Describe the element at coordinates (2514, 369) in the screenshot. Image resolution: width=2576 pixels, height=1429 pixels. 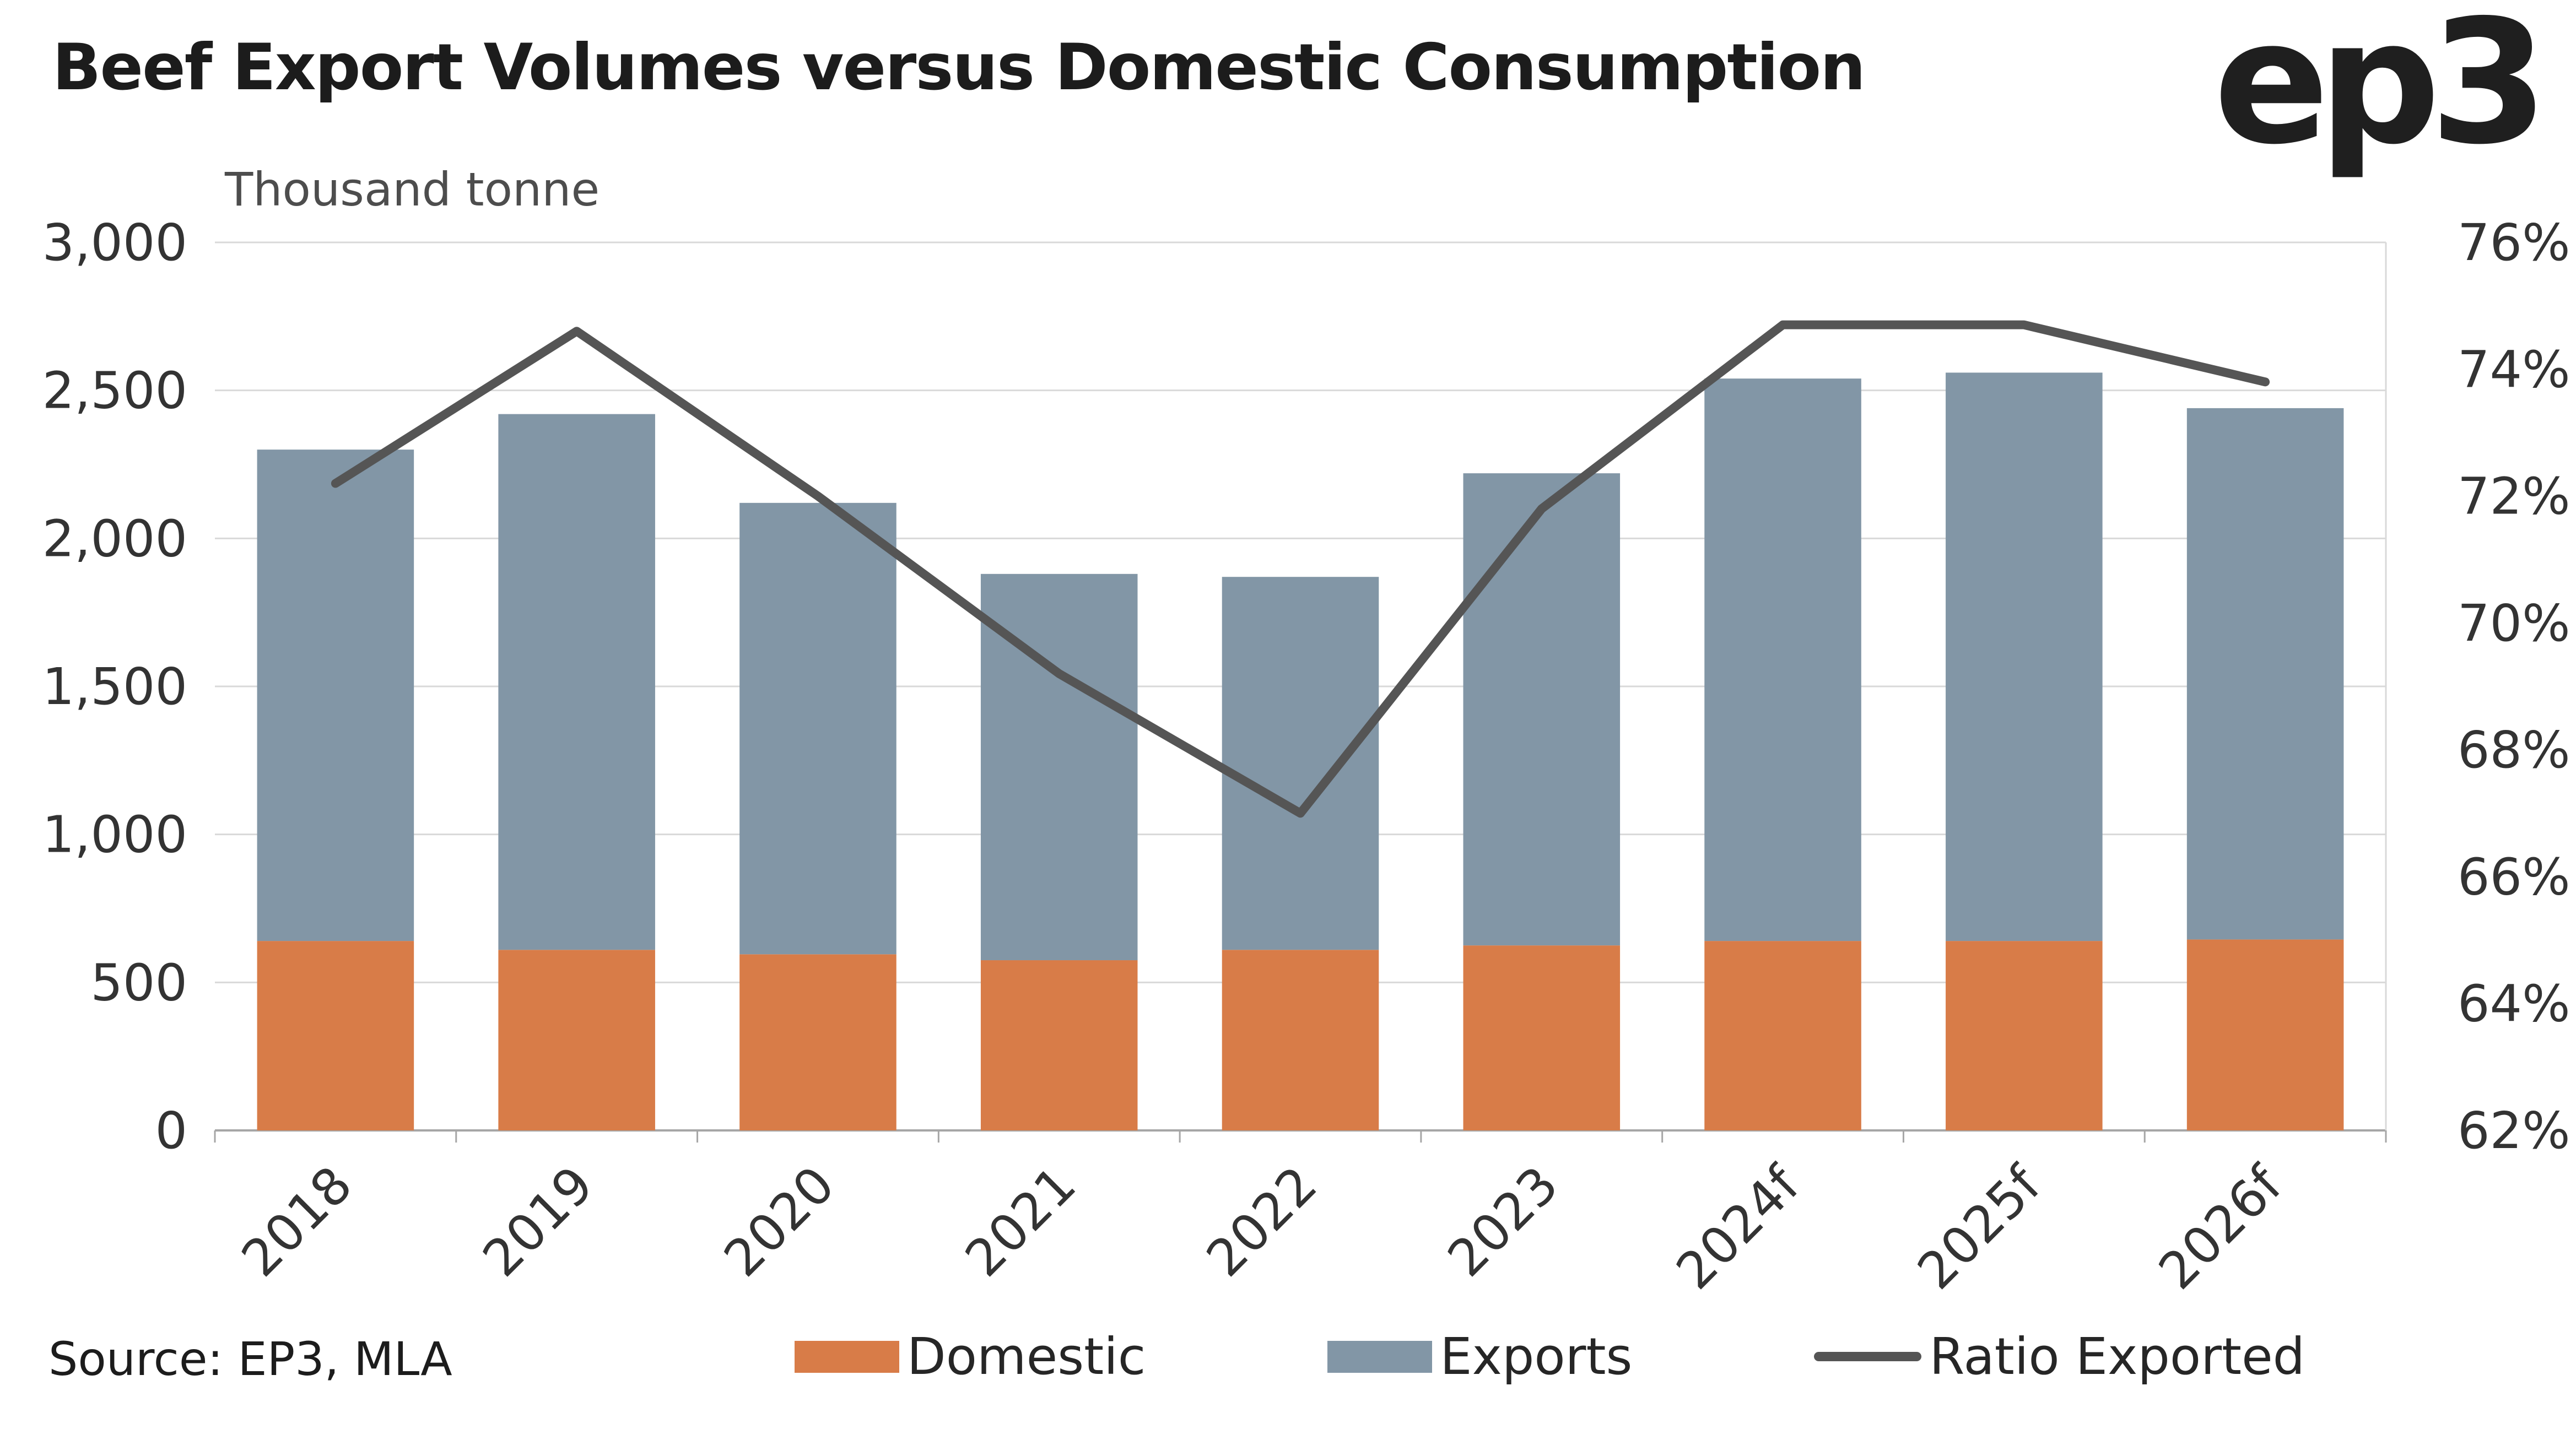
I see `svg-text: 74%` at that location.